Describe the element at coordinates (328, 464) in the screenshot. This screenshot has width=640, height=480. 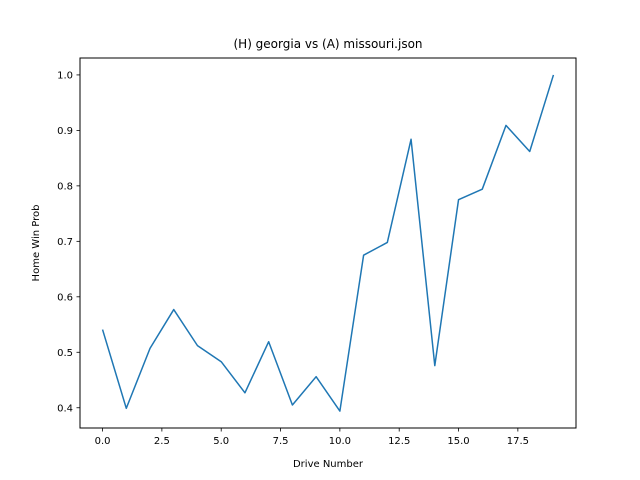
I see `x-axis-title: Drive Number` at that location.